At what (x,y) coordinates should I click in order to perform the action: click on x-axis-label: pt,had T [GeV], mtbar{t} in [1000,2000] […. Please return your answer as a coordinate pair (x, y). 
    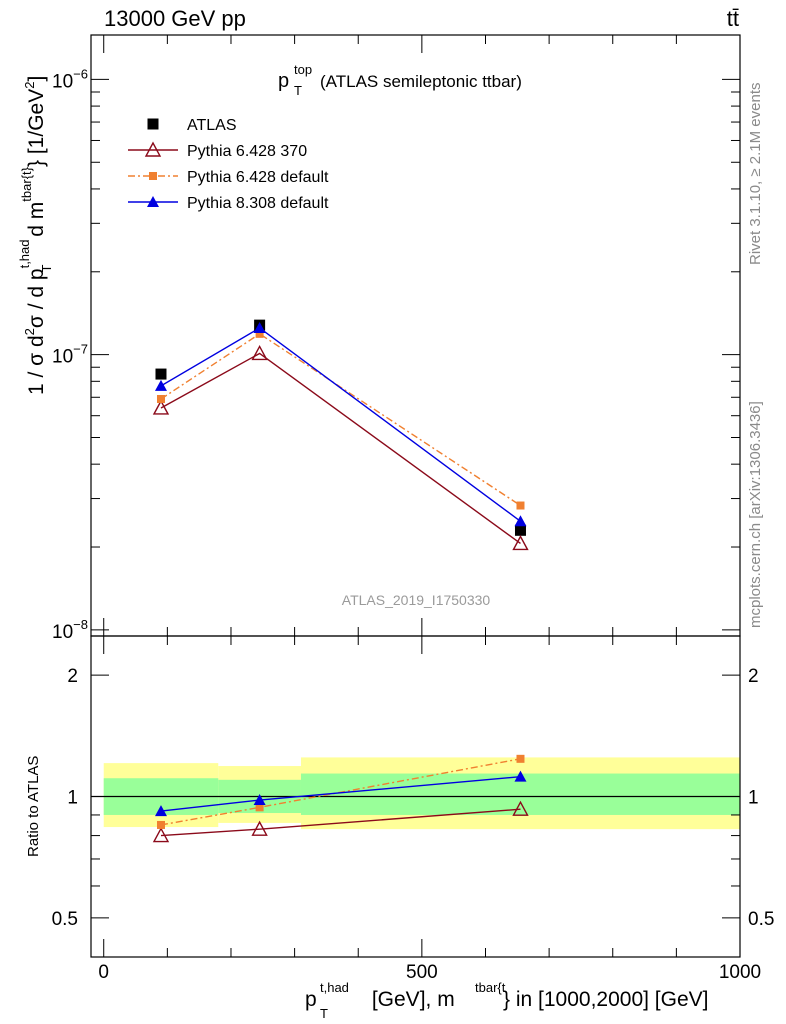
    Looking at the image, I should click on (507, 1000).